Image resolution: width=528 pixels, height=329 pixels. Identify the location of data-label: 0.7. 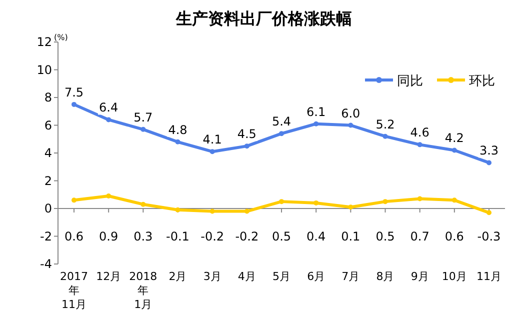
(420, 236).